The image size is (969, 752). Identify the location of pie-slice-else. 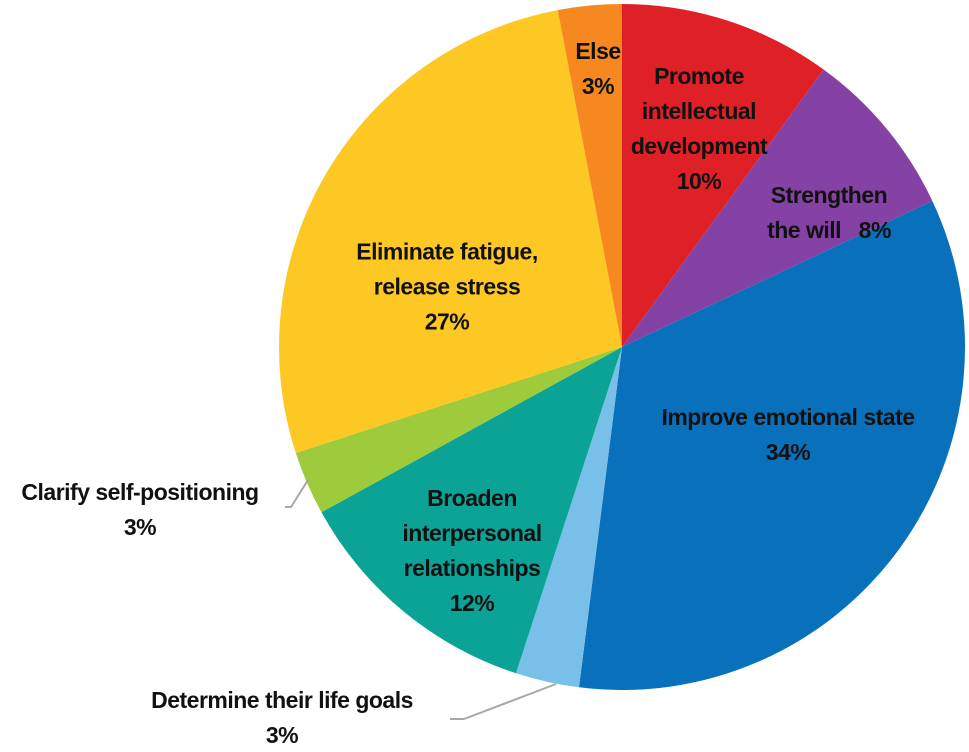
(589, 175).